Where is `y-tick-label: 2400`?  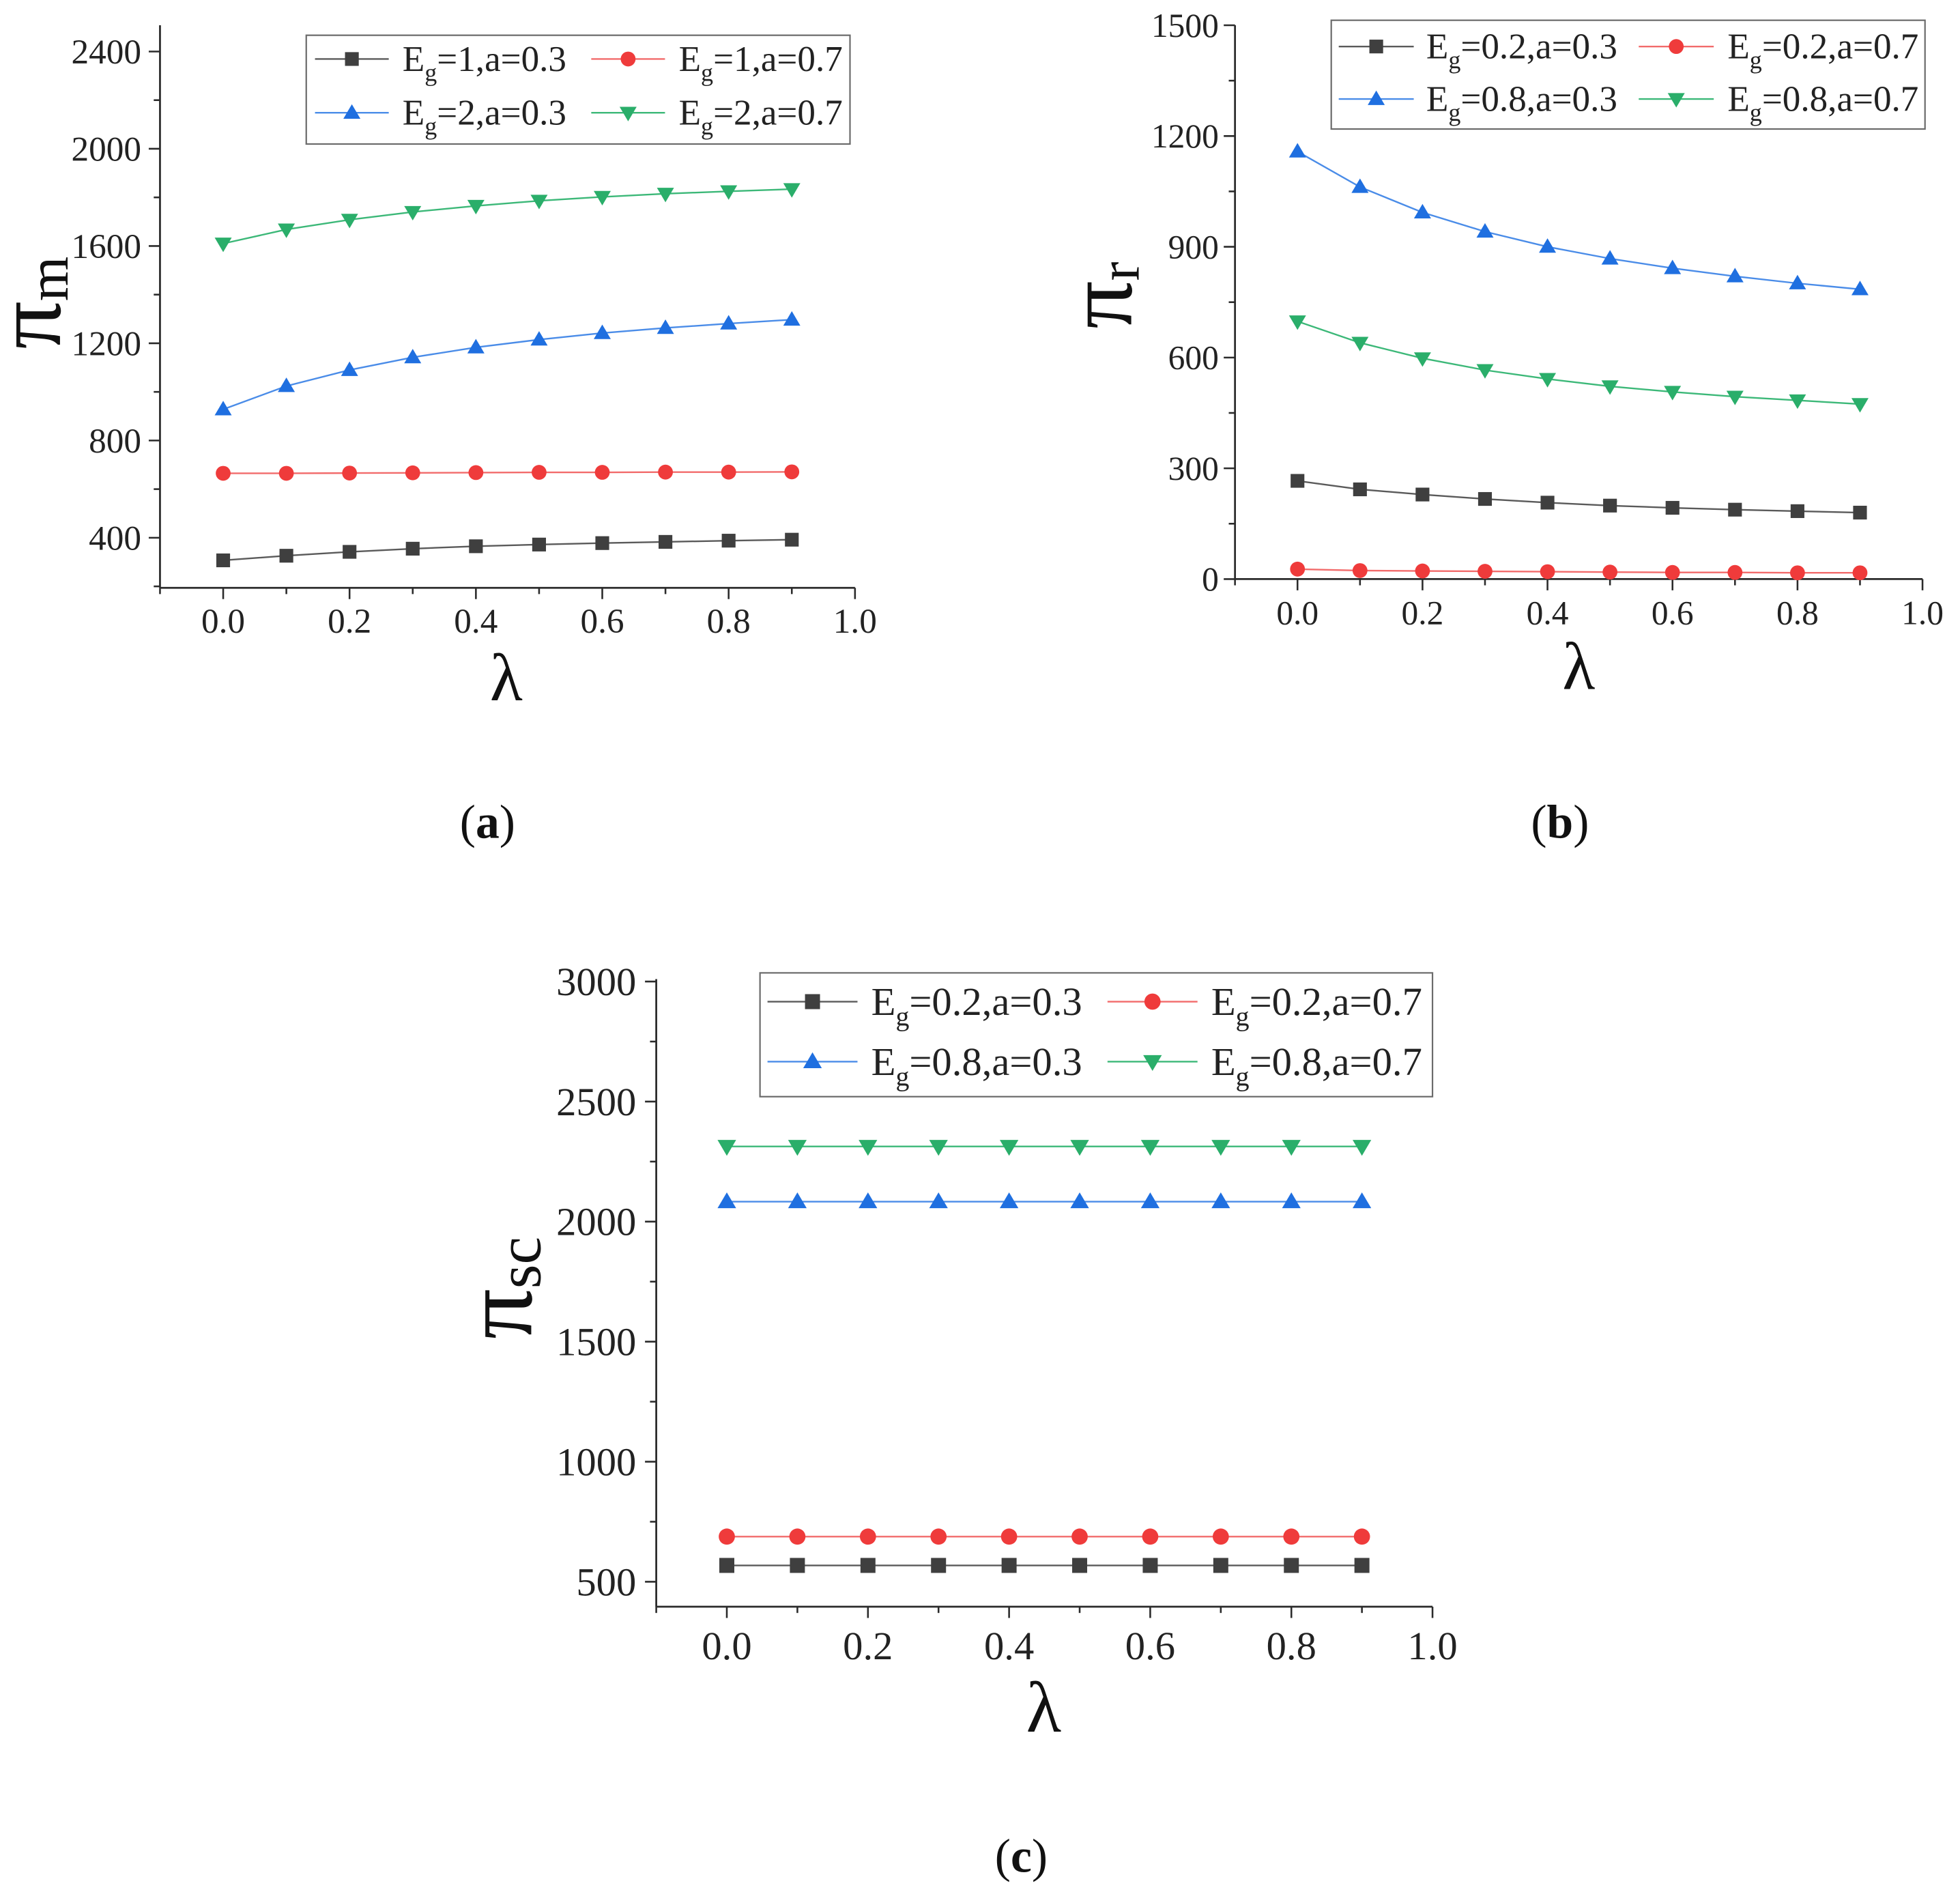
y-tick-label: 2400 is located at coordinates (106, 52).